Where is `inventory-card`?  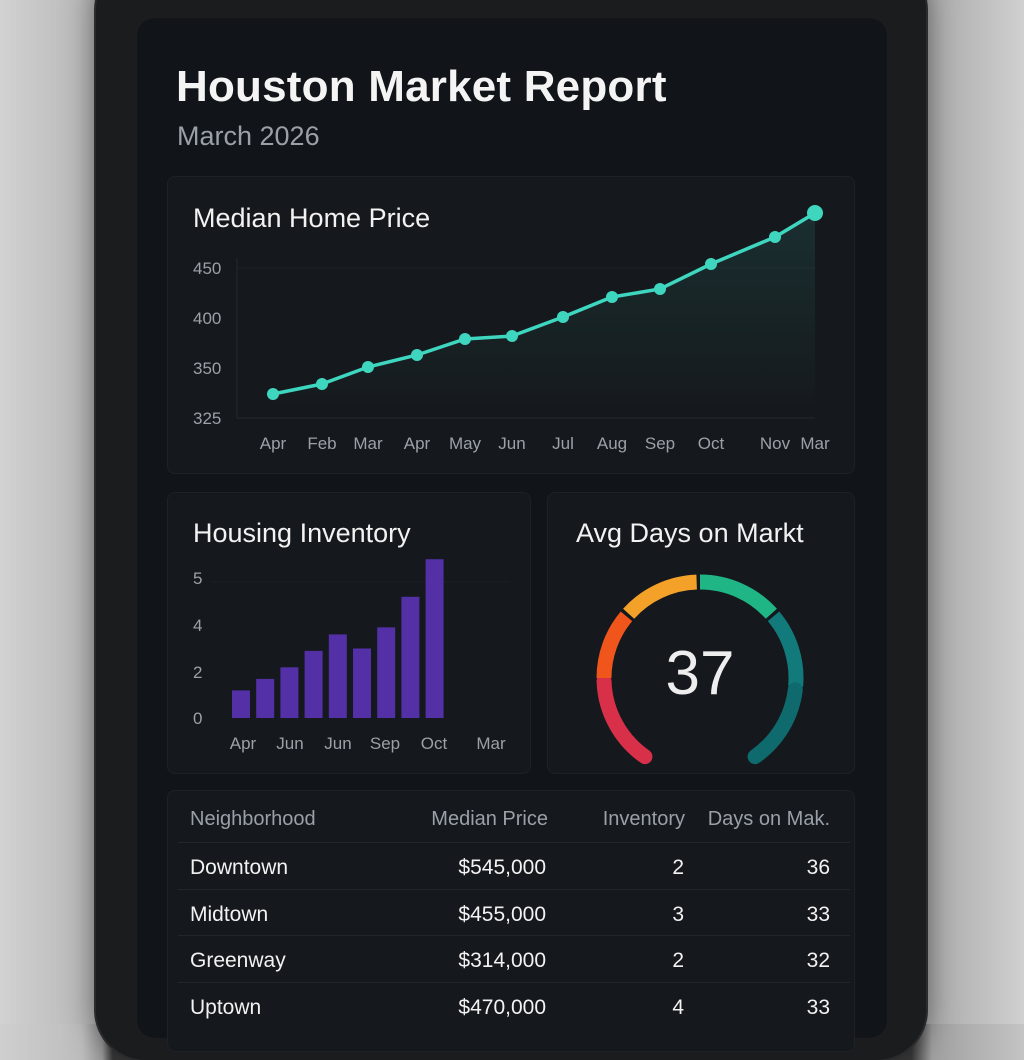
inventory-card is located at coordinates (349, 633).